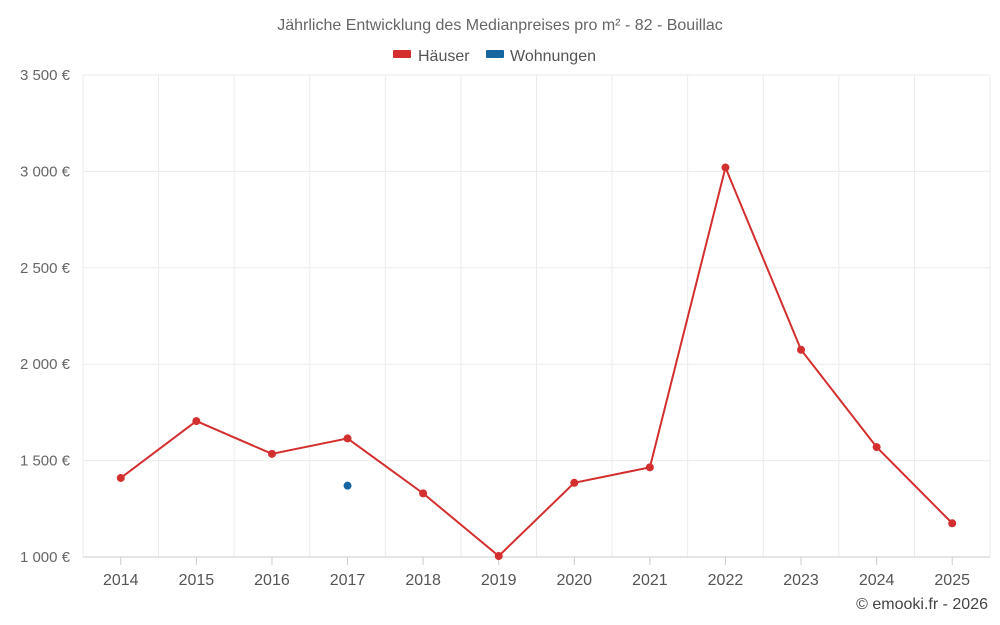 The height and width of the screenshot is (625, 1000). What do you see at coordinates (423, 580) in the screenshot?
I see `x-tick-label: 2018` at bounding box center [423, 580].